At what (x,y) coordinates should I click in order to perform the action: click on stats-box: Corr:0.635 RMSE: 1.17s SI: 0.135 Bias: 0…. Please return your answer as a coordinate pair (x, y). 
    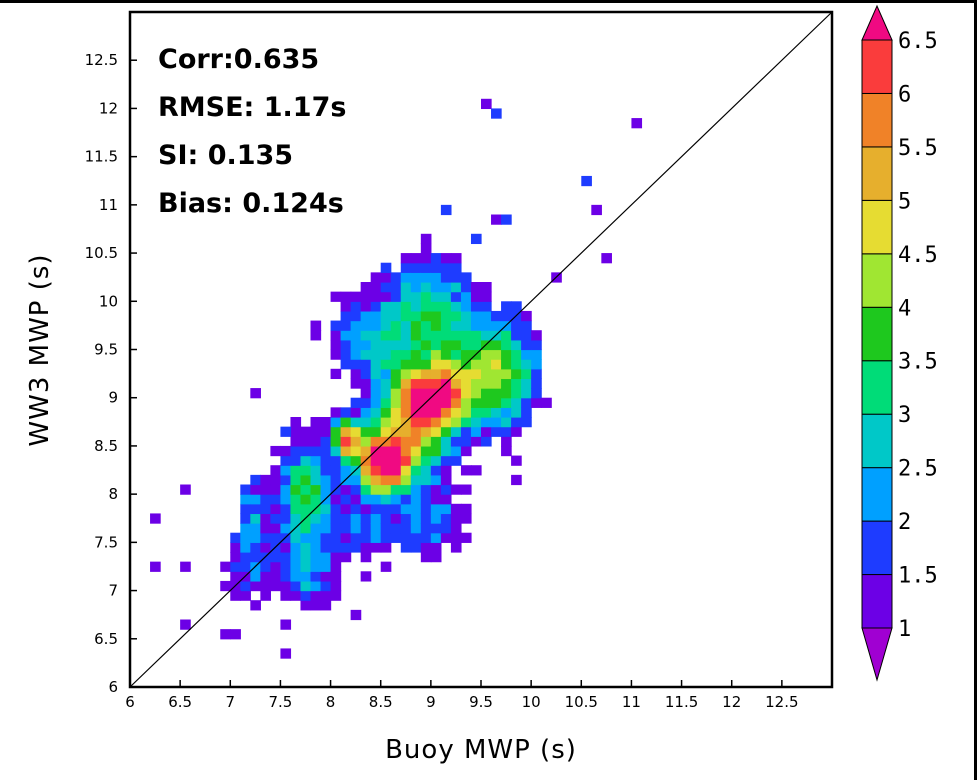
    Looking at the image, I should click on (252, 132).